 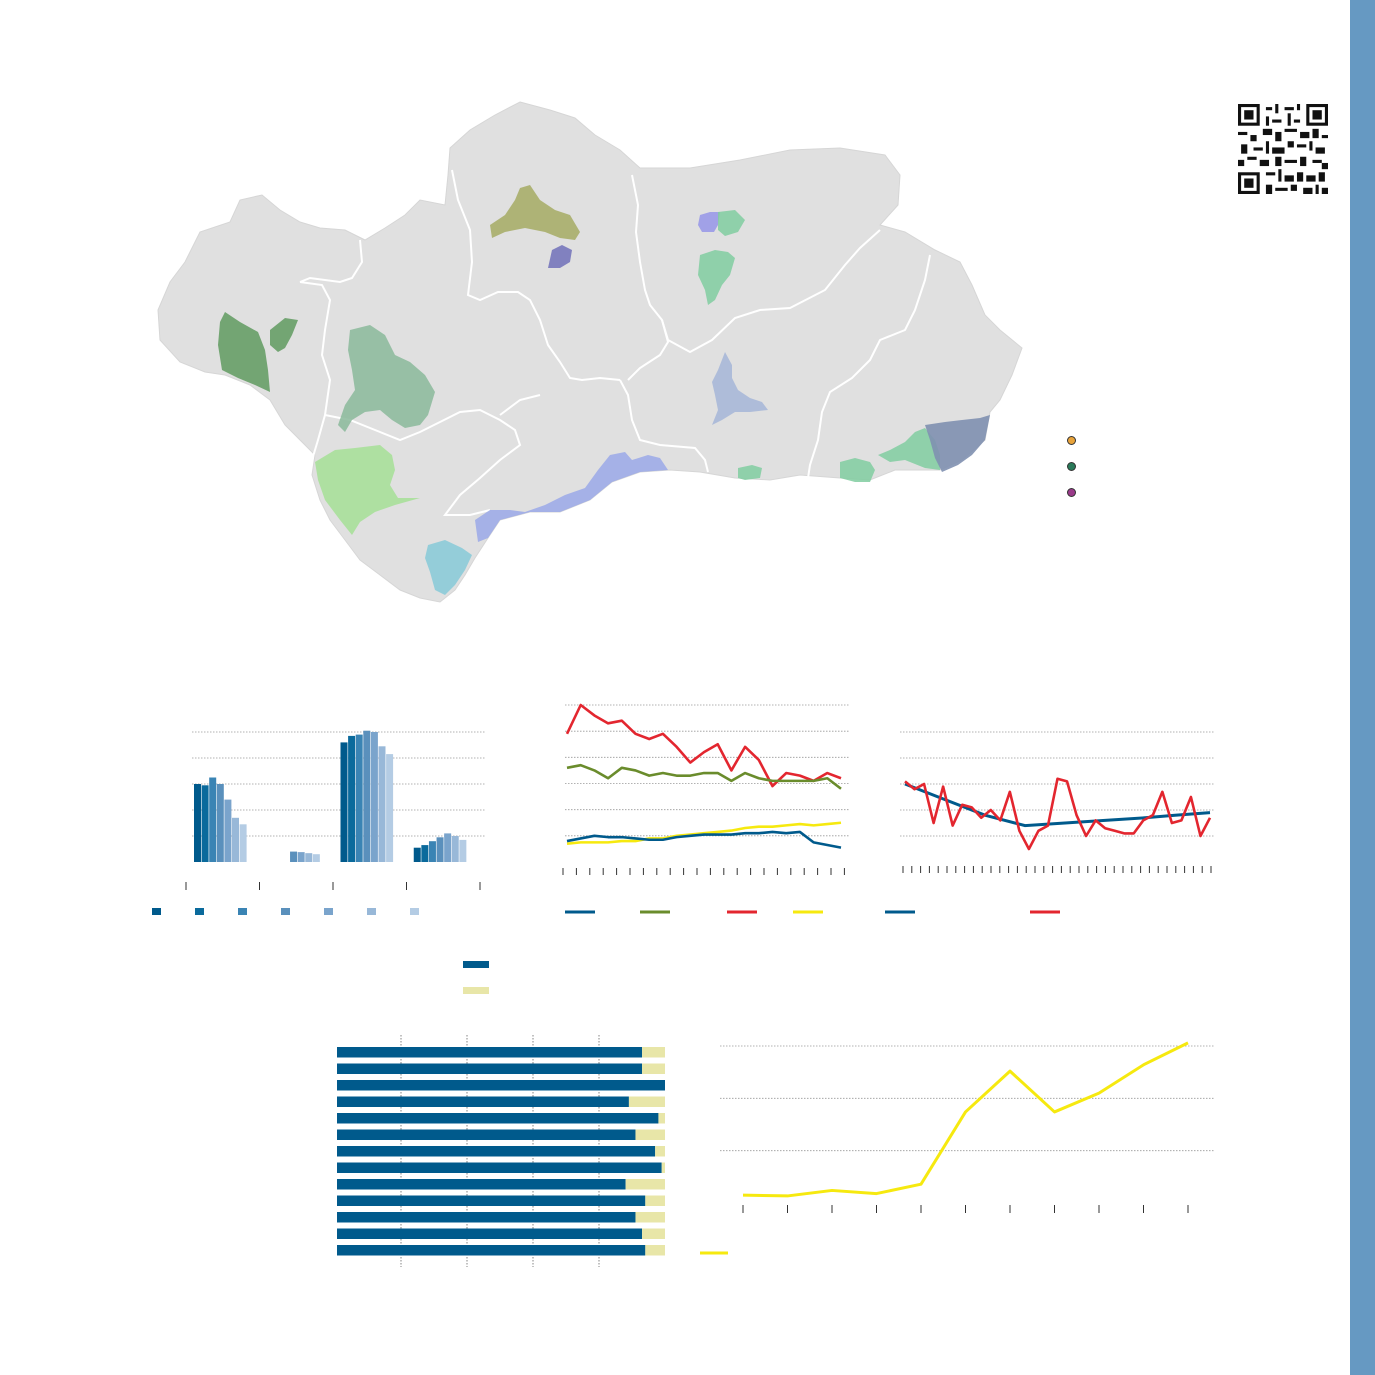 What do you see at coordinates (318, 822) in the screenshot?
I see `grouped-bar-chart` at bounding box center [318, 822].